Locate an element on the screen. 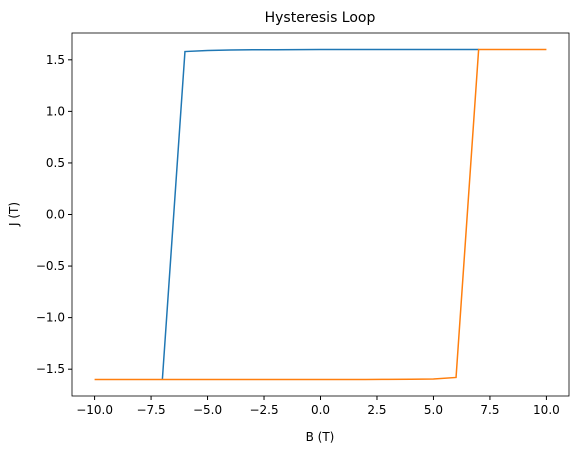 The width and height of the screenshot is (579, 457). x-tick-label: 10.0 is located at coordinates (546, 410).